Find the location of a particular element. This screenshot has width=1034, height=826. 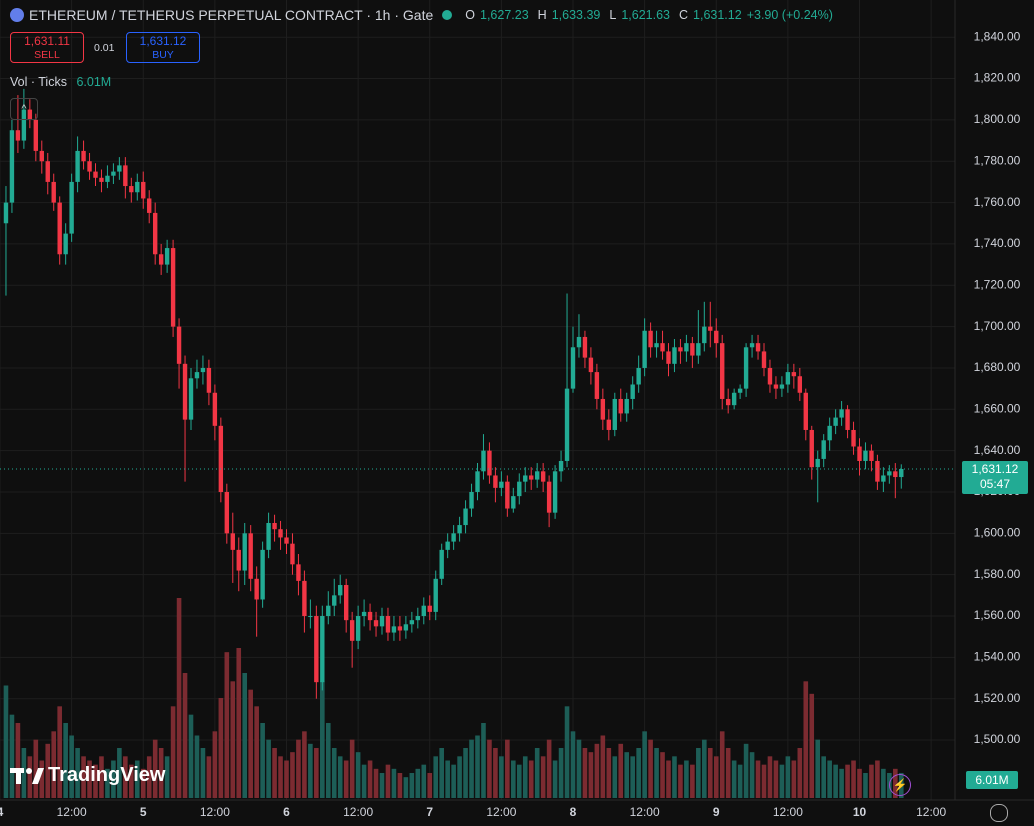

x-tick-label: 8 is located at coordinates (573, 812).